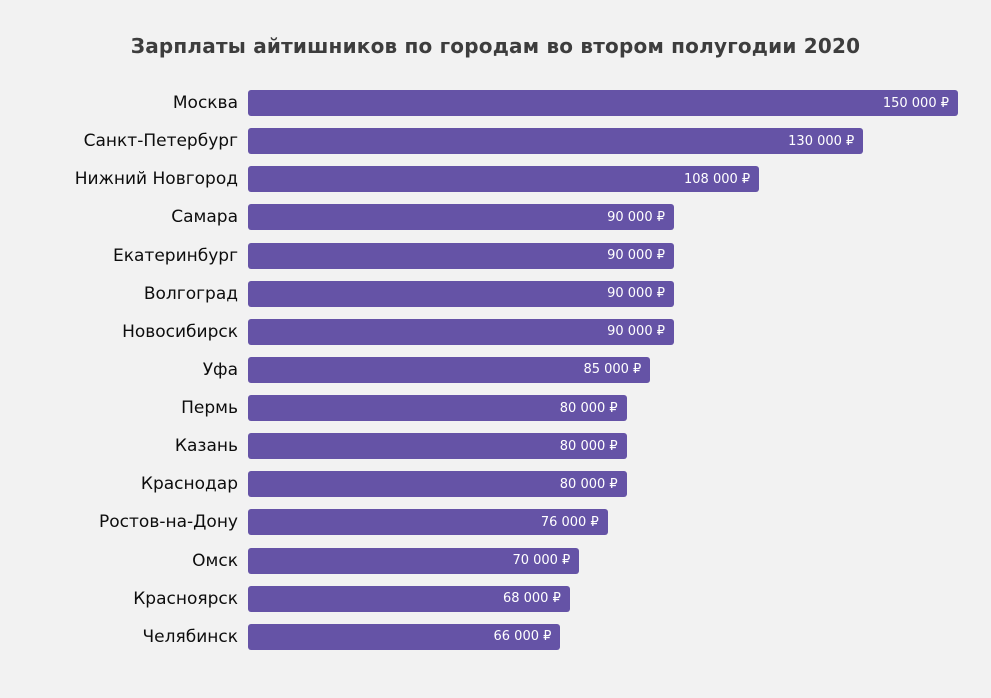 This screenshot has height=698, width=991. Describe the element at coordinates (409, 598) in the screenshot. I see `bar: 68 000 ₽` at that location.